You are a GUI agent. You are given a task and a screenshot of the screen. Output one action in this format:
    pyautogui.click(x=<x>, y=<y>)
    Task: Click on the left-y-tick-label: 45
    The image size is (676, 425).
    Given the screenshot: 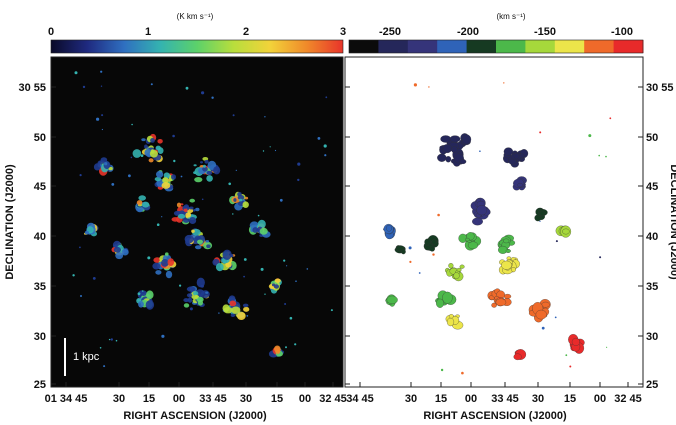 What is the action you would take?
    pyautogui.click(x=40, y=187)
    